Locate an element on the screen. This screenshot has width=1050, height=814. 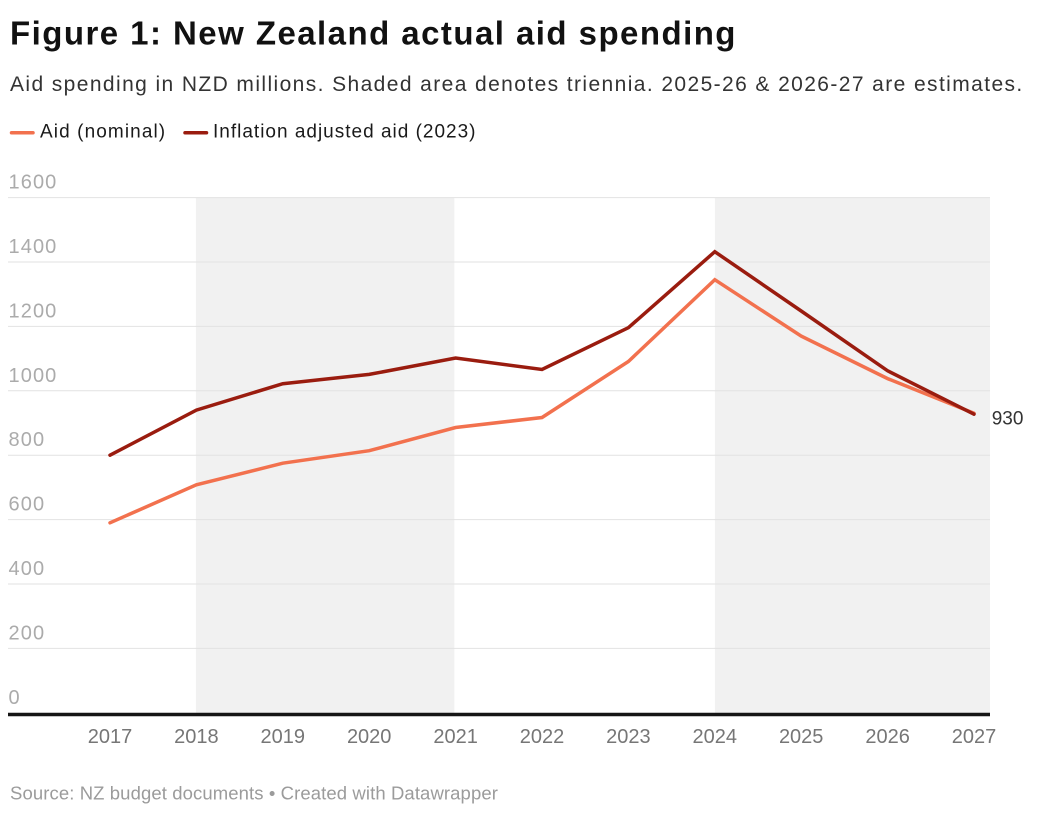
svg-text: 0 is located at coordinates (15, 698).